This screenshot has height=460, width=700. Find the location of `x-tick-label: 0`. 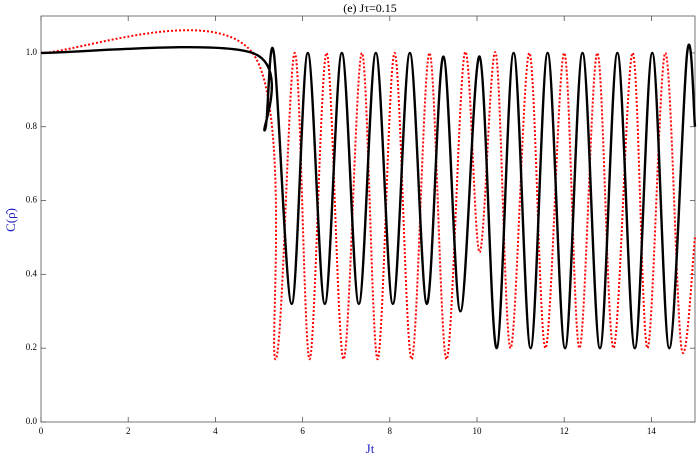

x-tick-label: 0 is located at coordinates (41, 431).